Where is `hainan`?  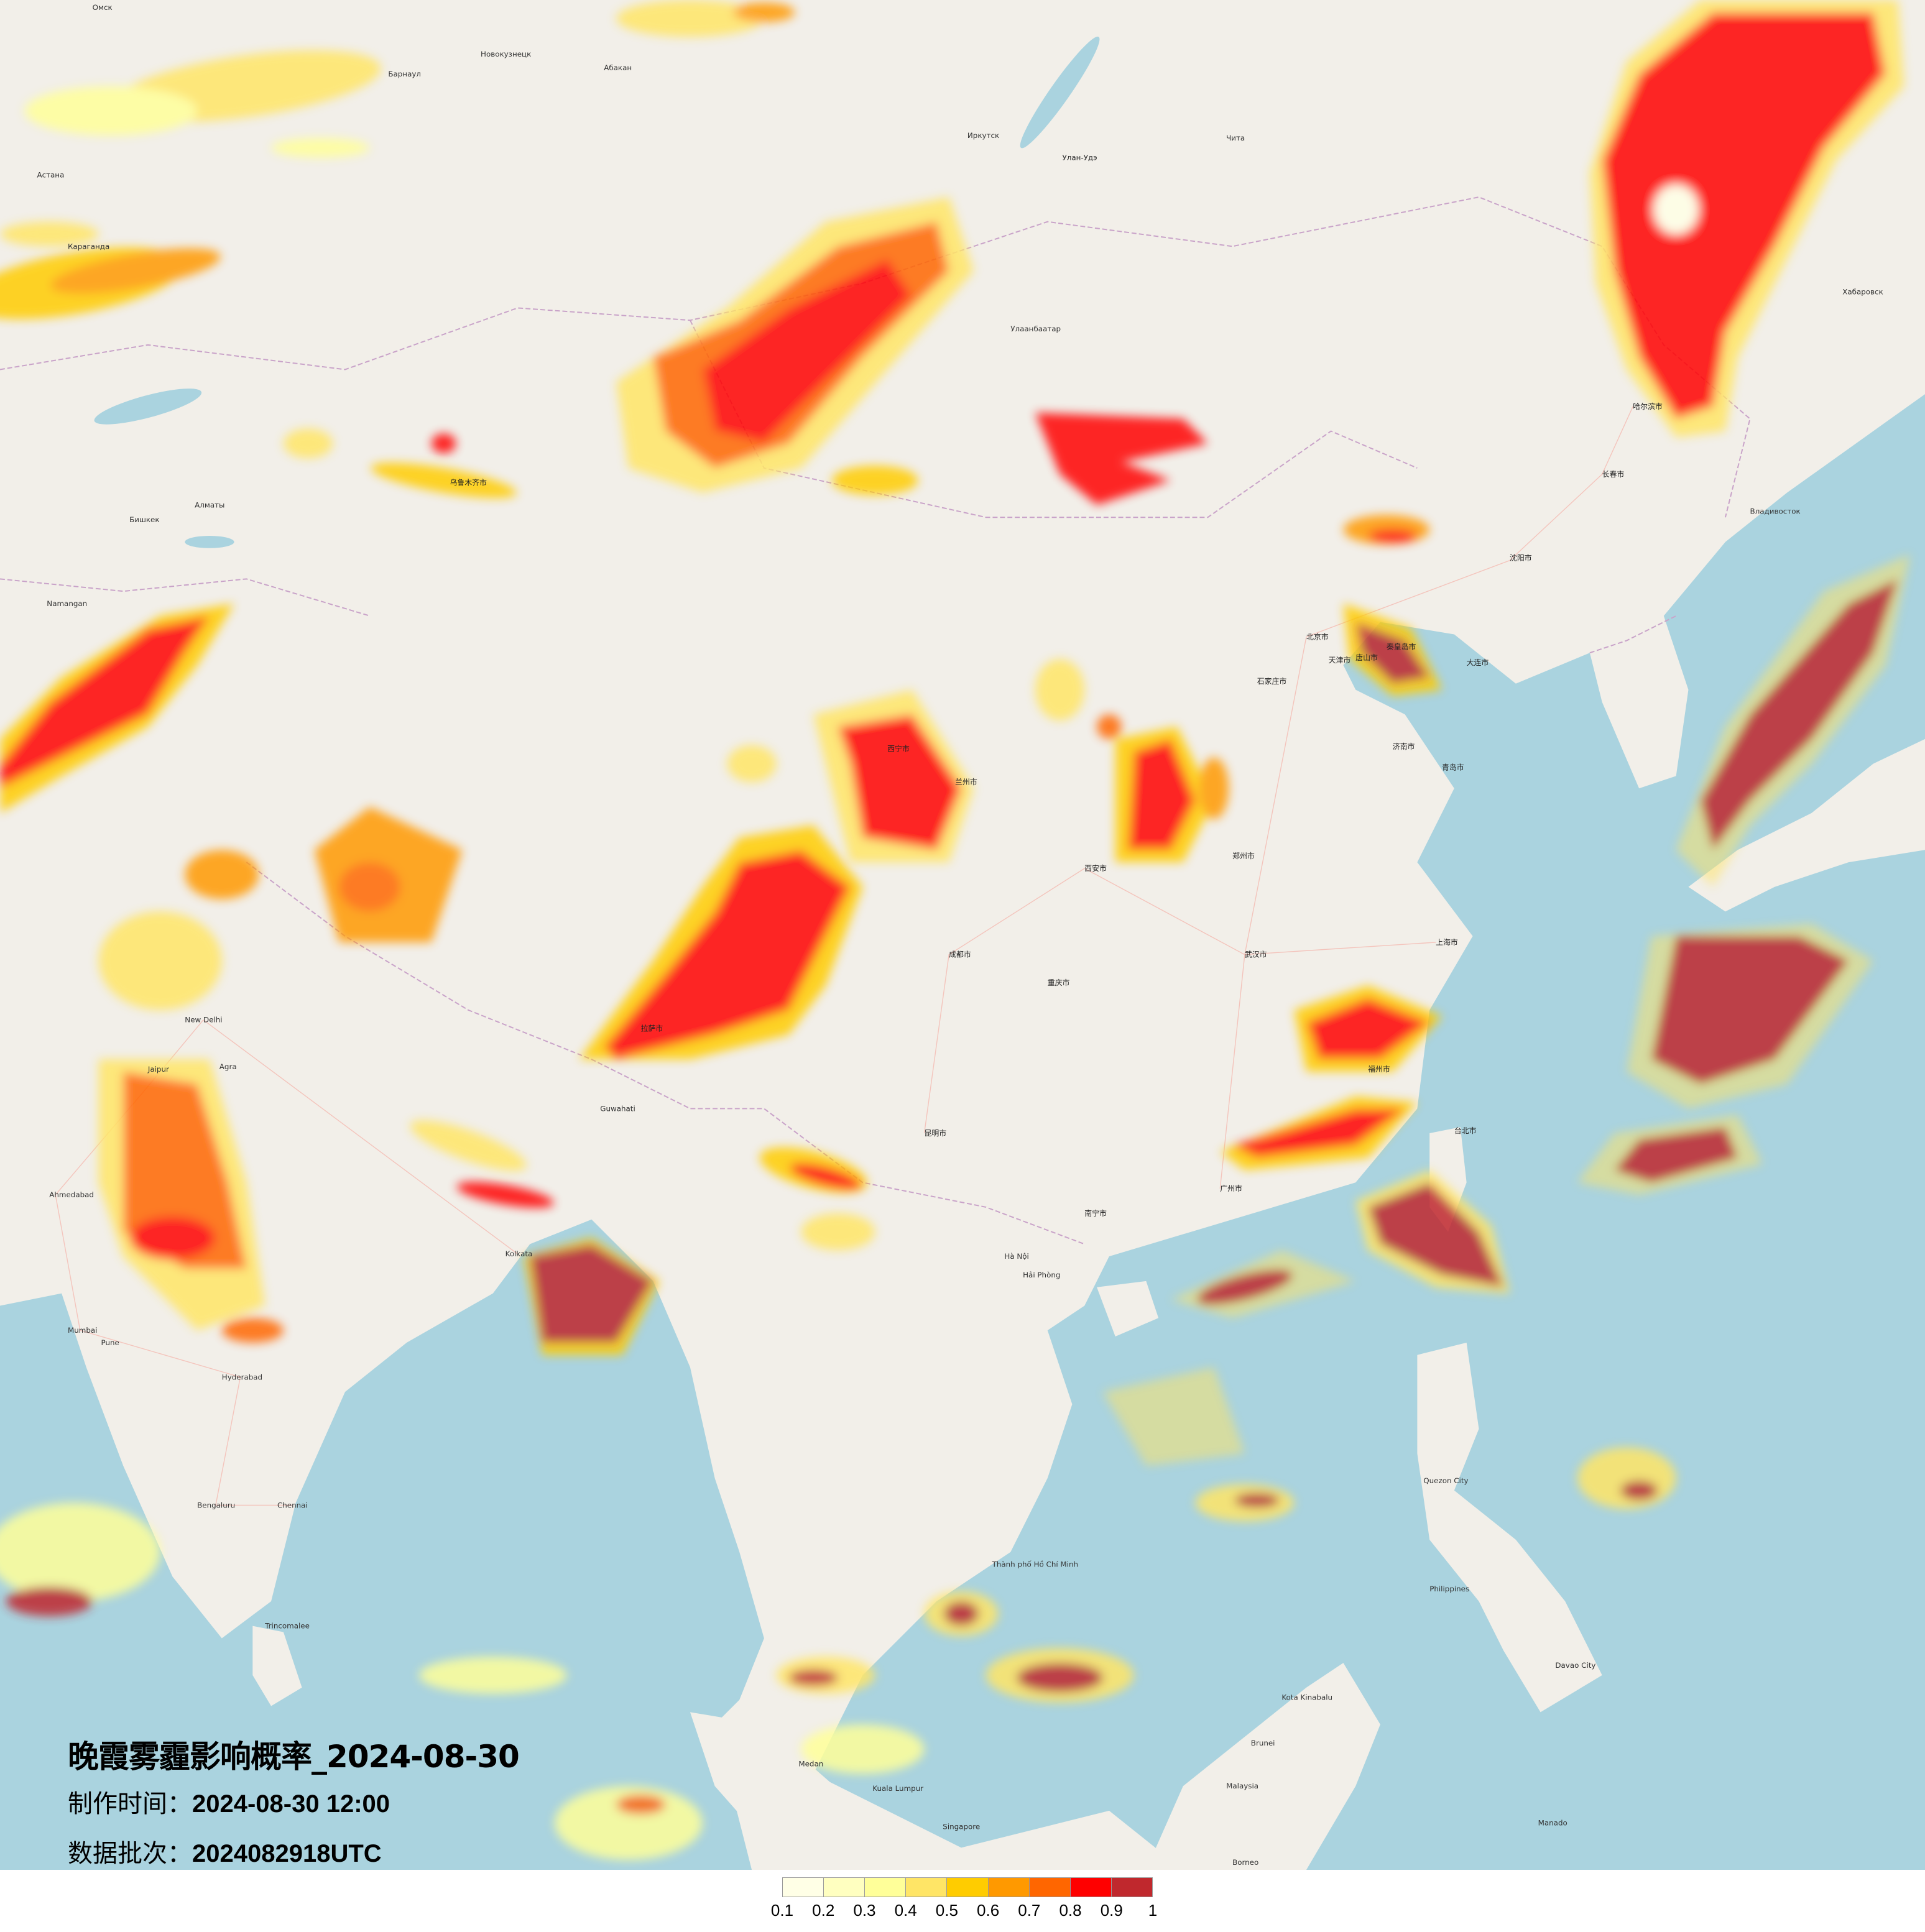 hainan is located at coordinates (1128, 1309).